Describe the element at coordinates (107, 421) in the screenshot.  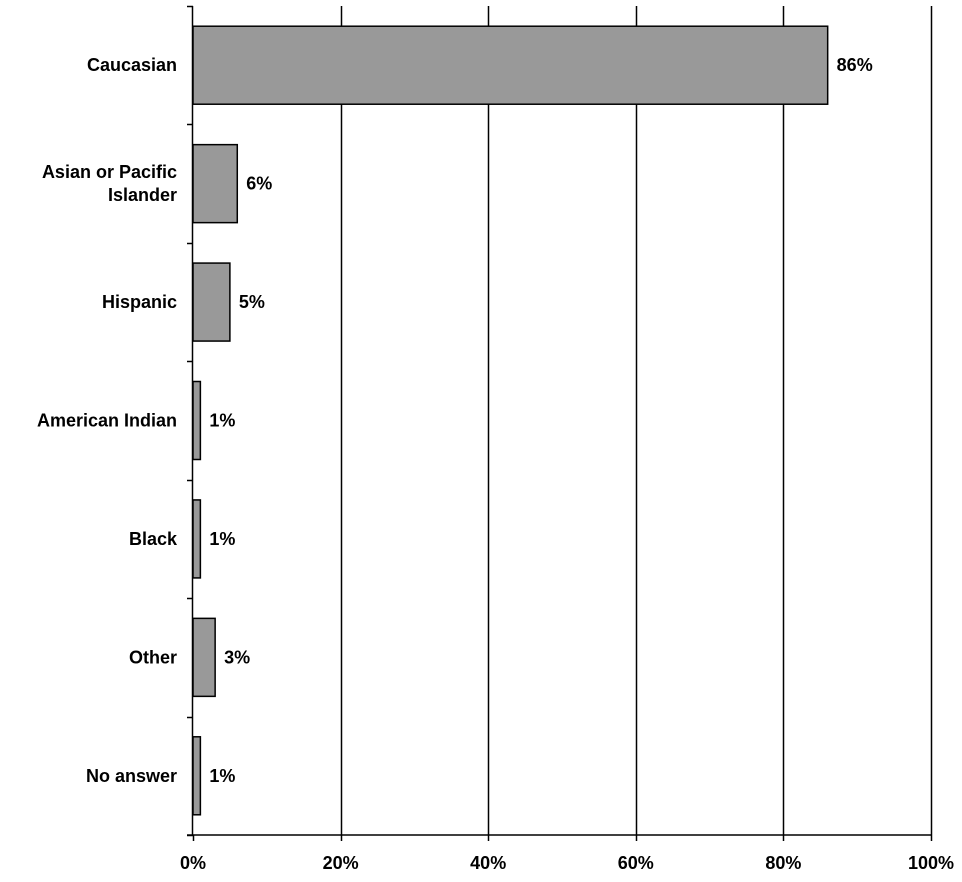
I see `category-label-3: American Indian` at that location.